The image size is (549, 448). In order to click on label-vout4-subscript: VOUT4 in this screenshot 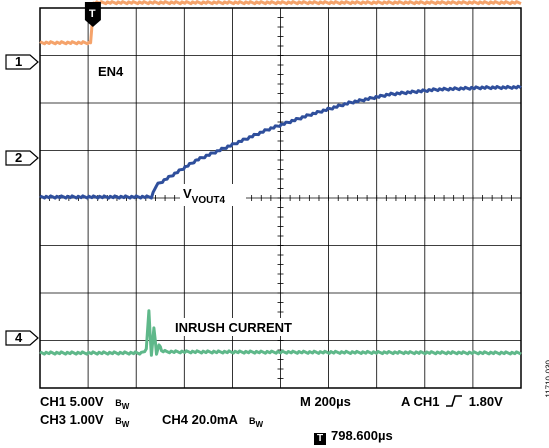, I will do `click(209, 200)`.